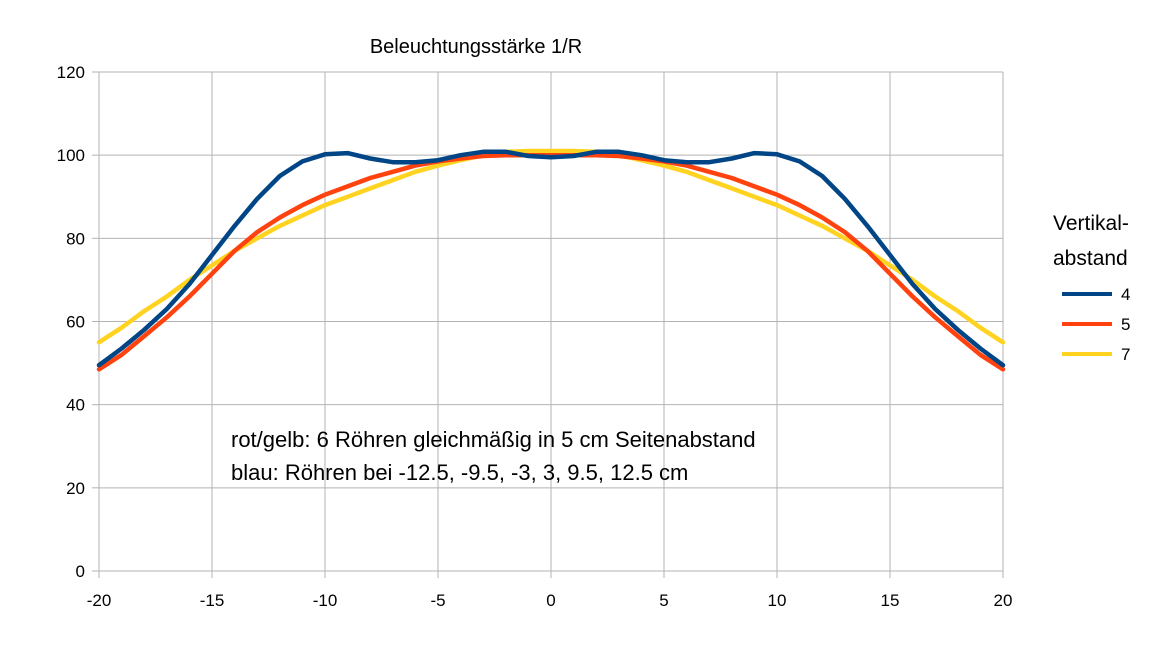  I want to click on x-tick-label: -20, so click(99, 600).